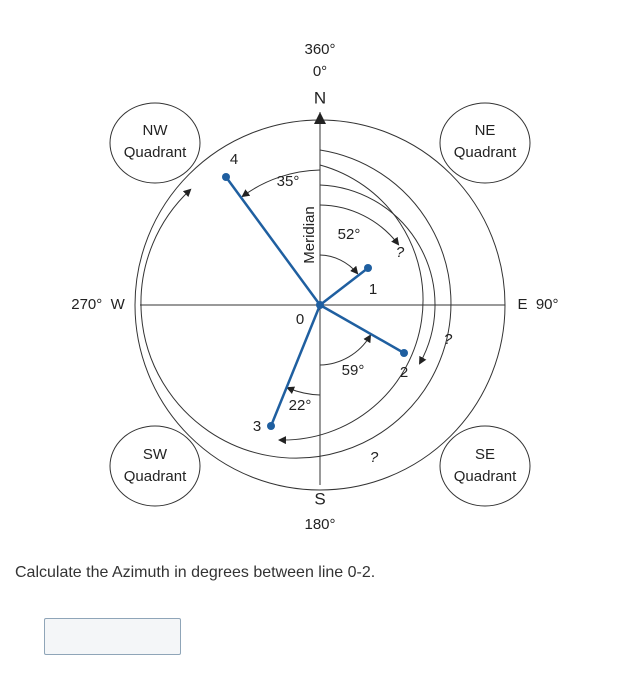  What do you see at coordinates (234, 159) in the screenshot?
I see `label: 4` at bounding box center [234, 159].